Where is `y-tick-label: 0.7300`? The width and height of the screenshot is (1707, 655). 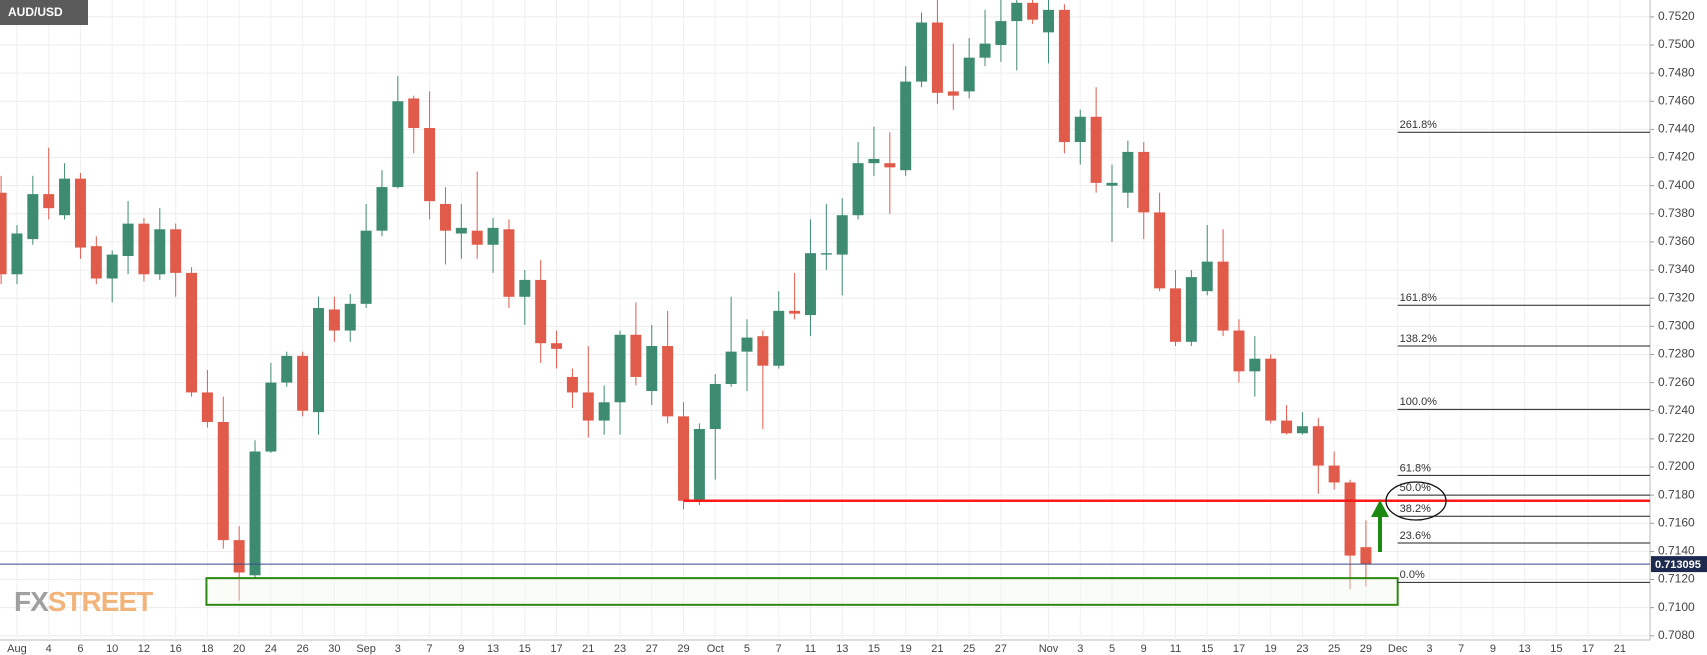 y-tick-label: 0.7300 is located at coordinates (1676, 326).